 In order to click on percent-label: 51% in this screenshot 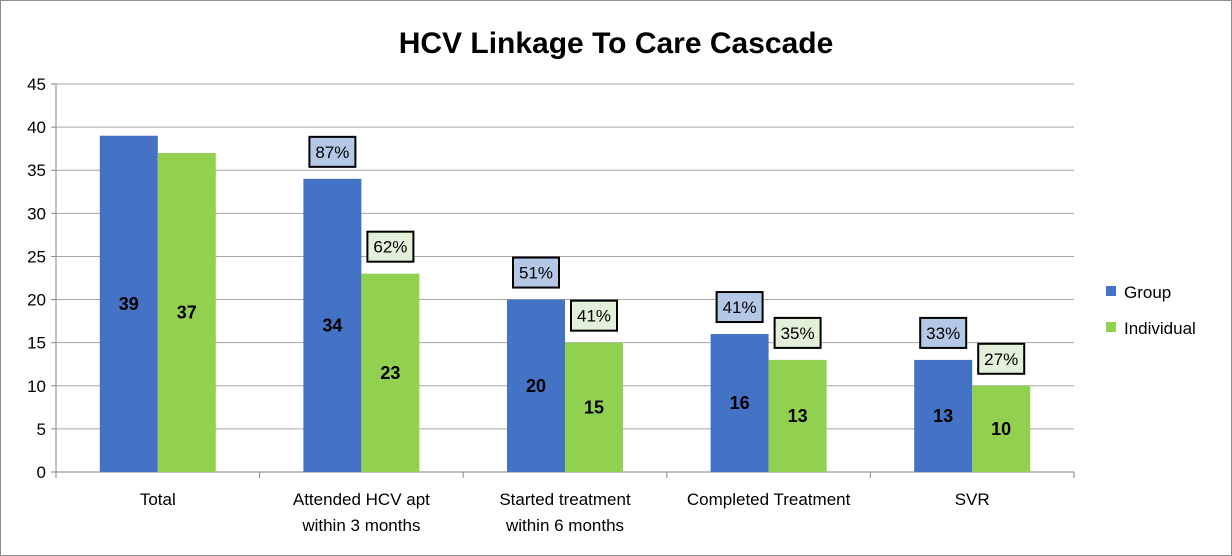, I will do `click(536, 273)`.